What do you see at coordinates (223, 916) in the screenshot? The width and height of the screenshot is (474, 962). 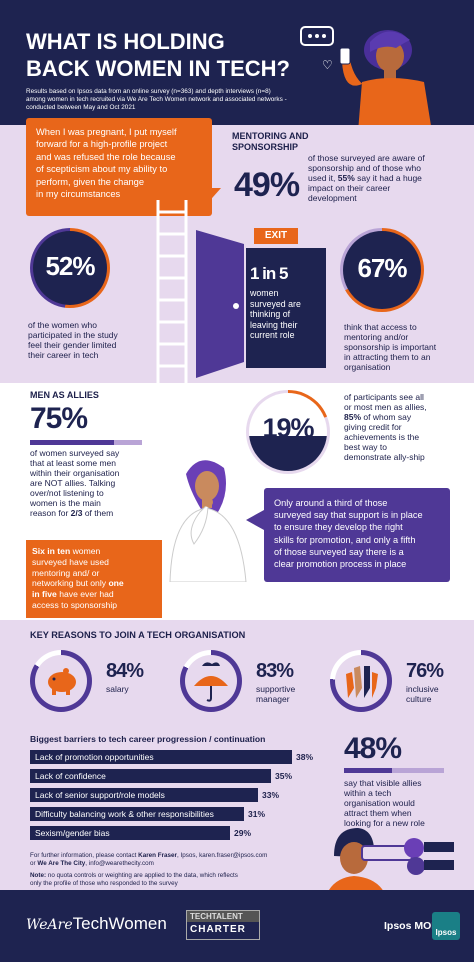 I see `ttc-line: TECHTALENT` at bounding box center [223, 916].